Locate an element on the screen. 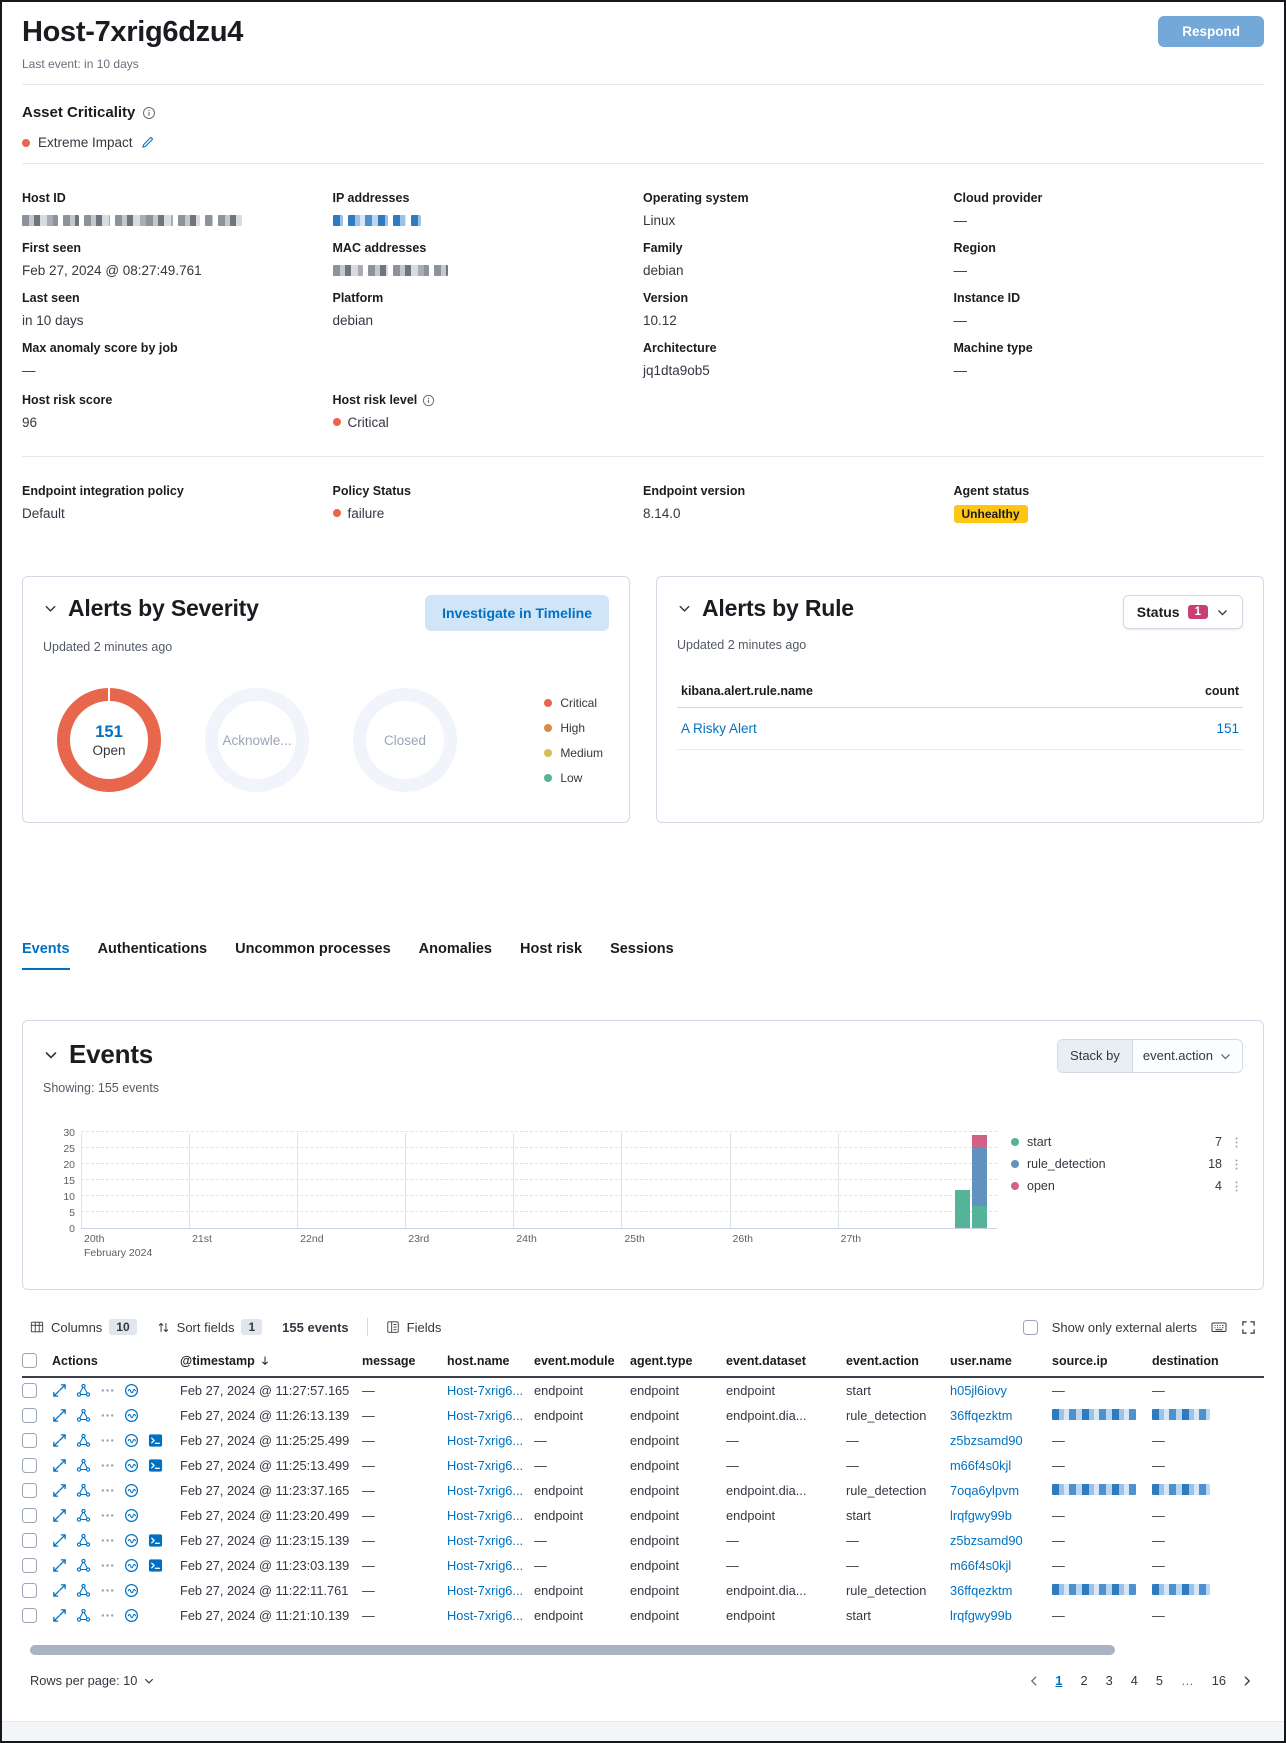 Image resolution: width=1286 pixels, height=1743 pixels. stack-by-control: Stack by event.action is located at coordinates (1150, 1056).